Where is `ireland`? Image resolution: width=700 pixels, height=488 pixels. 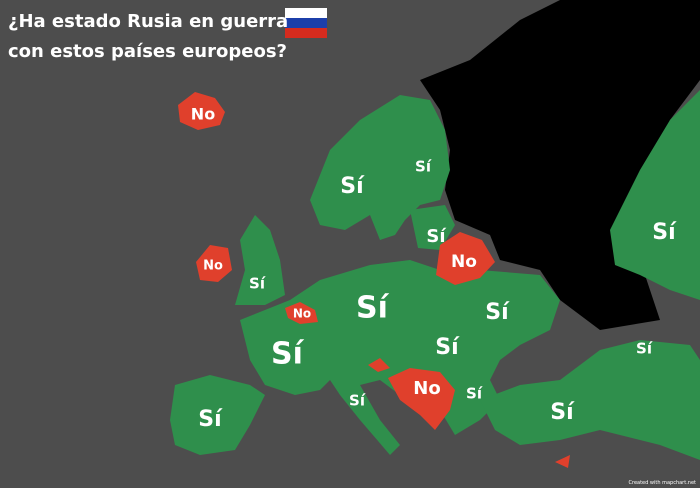 ireland is located at coordinates (214, 263).